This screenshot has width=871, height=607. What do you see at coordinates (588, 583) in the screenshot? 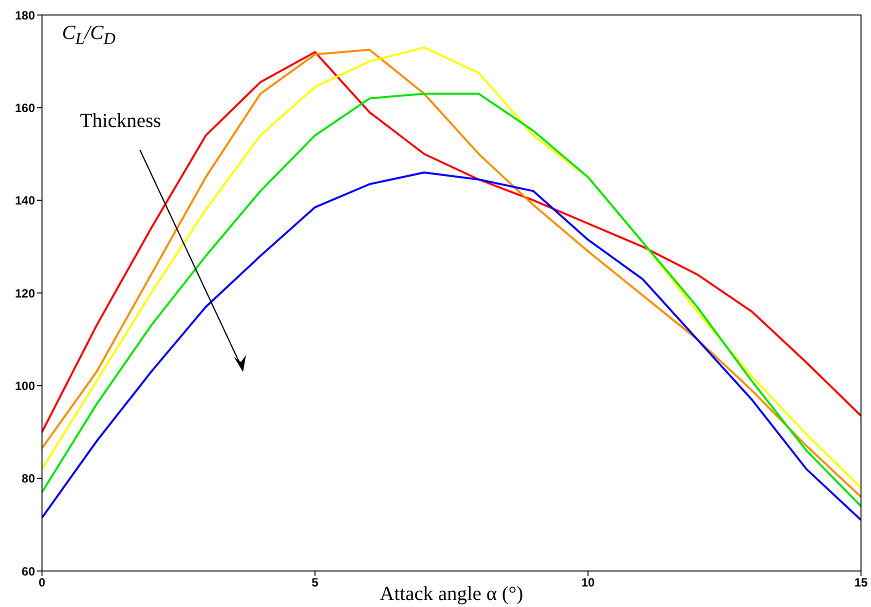
I see `x-tick-label: 10` at bounding box center [588, 583].